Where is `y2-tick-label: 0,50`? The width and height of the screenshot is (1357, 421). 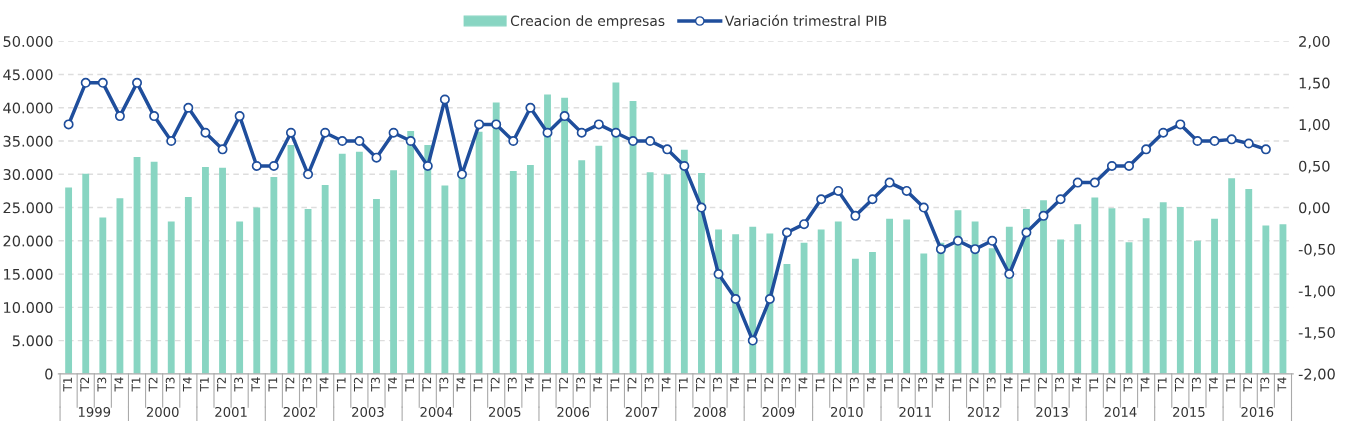 y2-tick-label: 0,50 is located at coordinates (1314, 167).